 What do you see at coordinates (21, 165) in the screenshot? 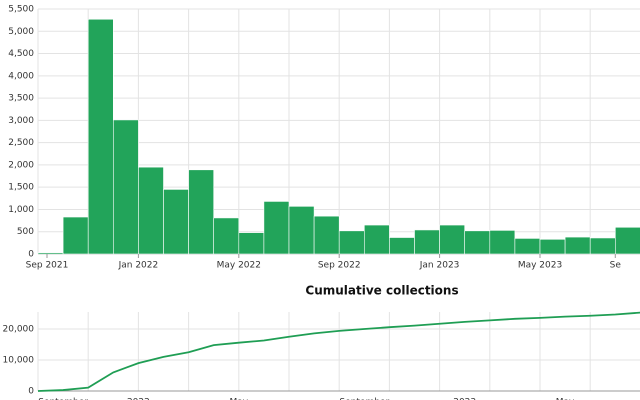
I see `y-tick-label: 2,000` at bounding box center [21, 165].